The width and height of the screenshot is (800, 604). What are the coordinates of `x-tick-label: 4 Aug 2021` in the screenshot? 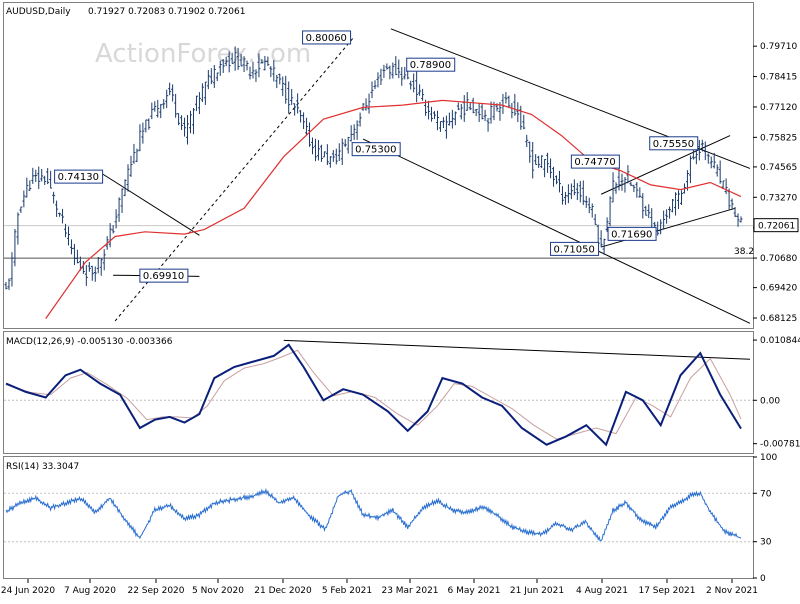 It's located at (602, 591).